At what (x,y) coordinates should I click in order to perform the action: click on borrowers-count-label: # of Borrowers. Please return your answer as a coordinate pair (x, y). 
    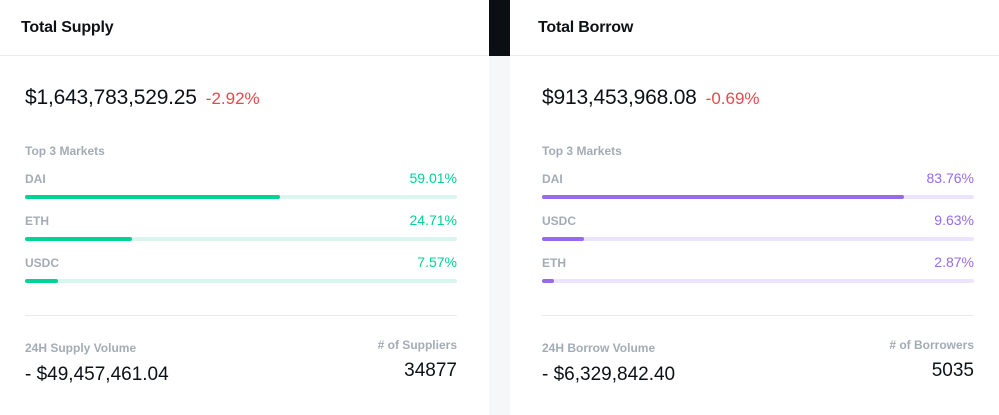
    Looking at the image, I should click on (931, 345).